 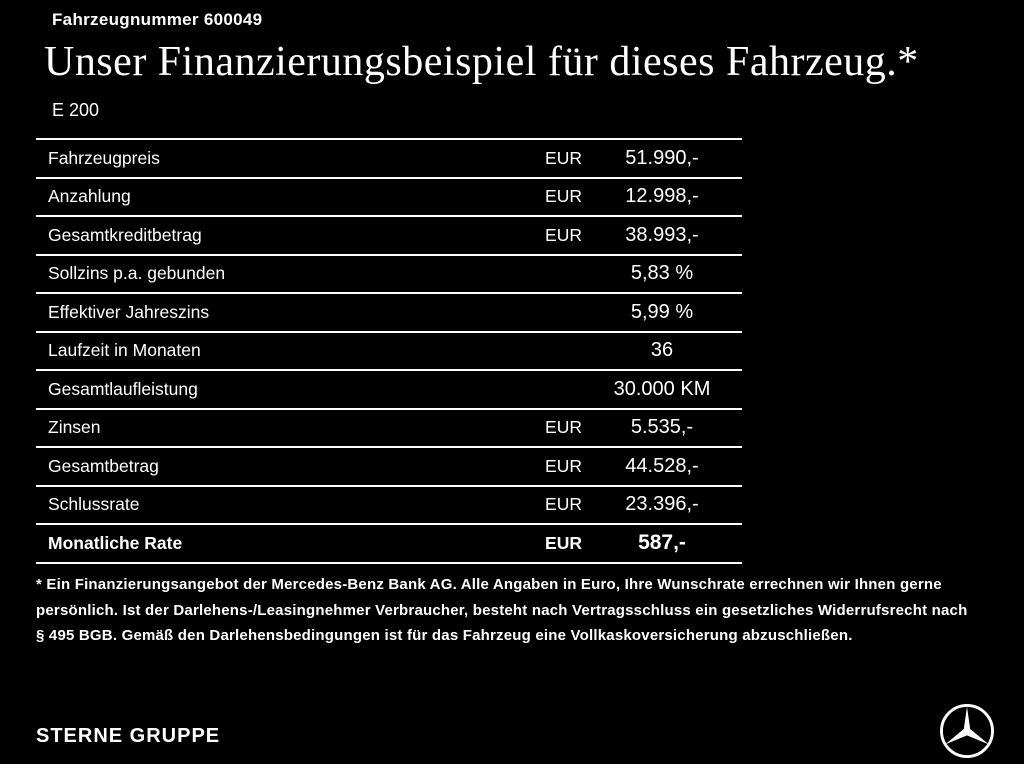 What do you see at coordinates (125, 234) in the screenshot?
I see `row-label: Gesamtkreditbetrag` at bounding box center [125, 234].